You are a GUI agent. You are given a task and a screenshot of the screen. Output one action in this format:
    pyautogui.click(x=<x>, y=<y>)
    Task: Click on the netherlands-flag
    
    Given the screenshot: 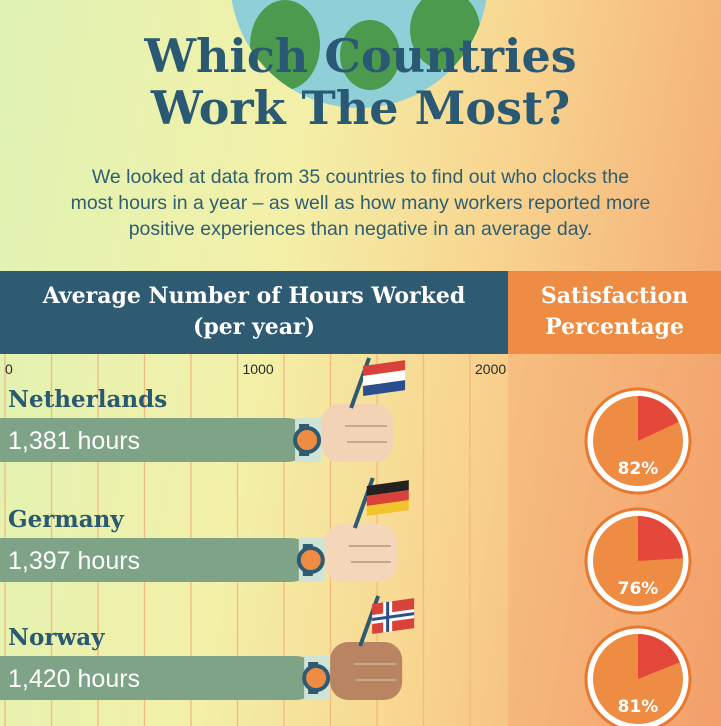 What is the action you would take?
    pyautogui.click(x=384, y=378)
    